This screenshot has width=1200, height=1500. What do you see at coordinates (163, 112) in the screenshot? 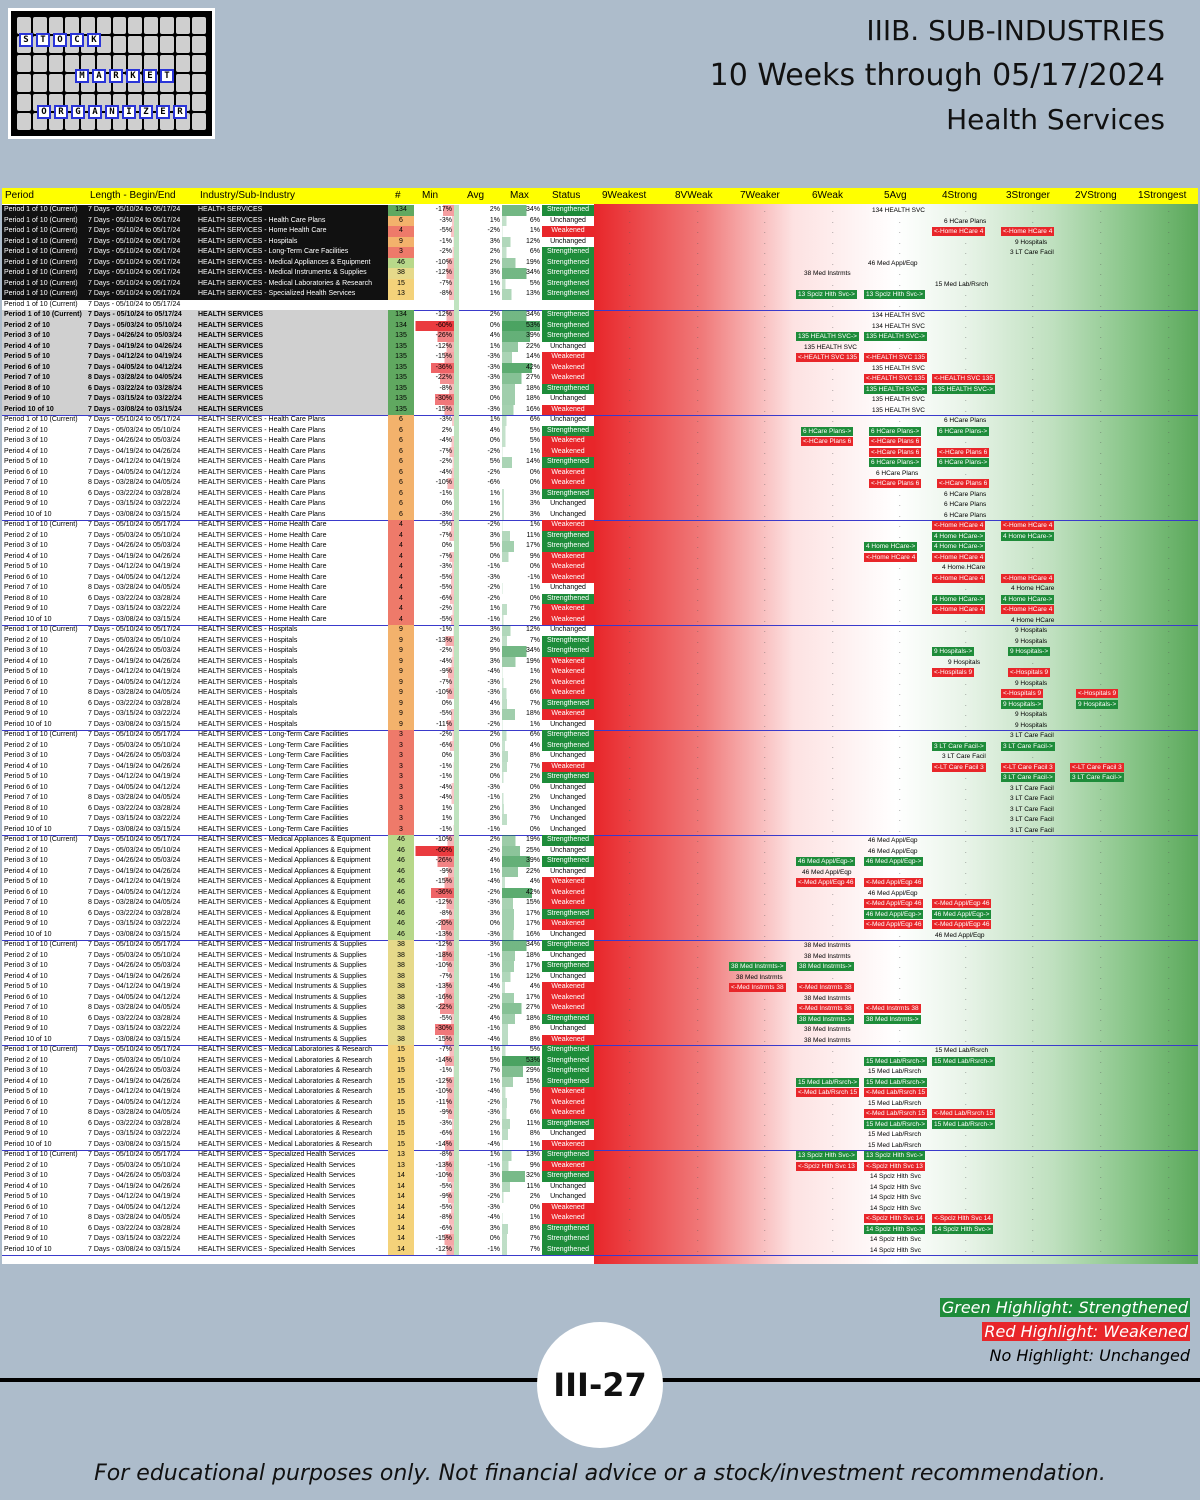
I see `logo-letter: E` at bounding box center [163, 112].